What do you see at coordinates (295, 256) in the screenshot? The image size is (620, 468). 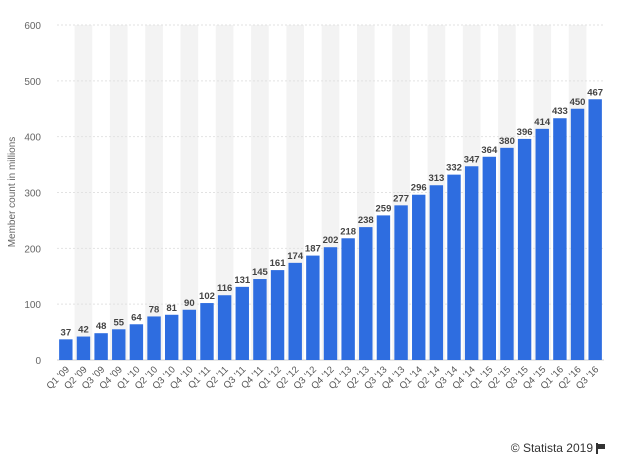 I see `data-label: 174` at bounding box center [295, 256].